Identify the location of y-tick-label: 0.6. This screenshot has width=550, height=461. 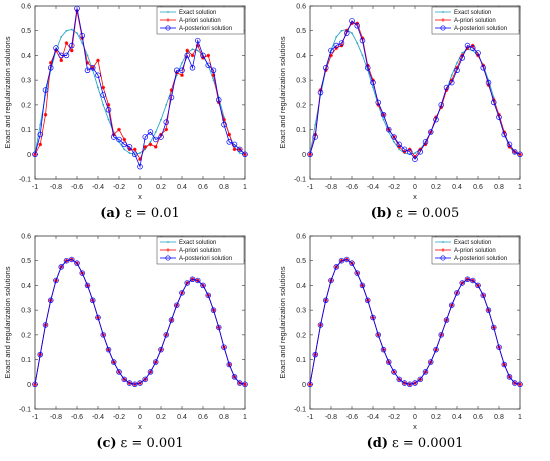
(26, 7).